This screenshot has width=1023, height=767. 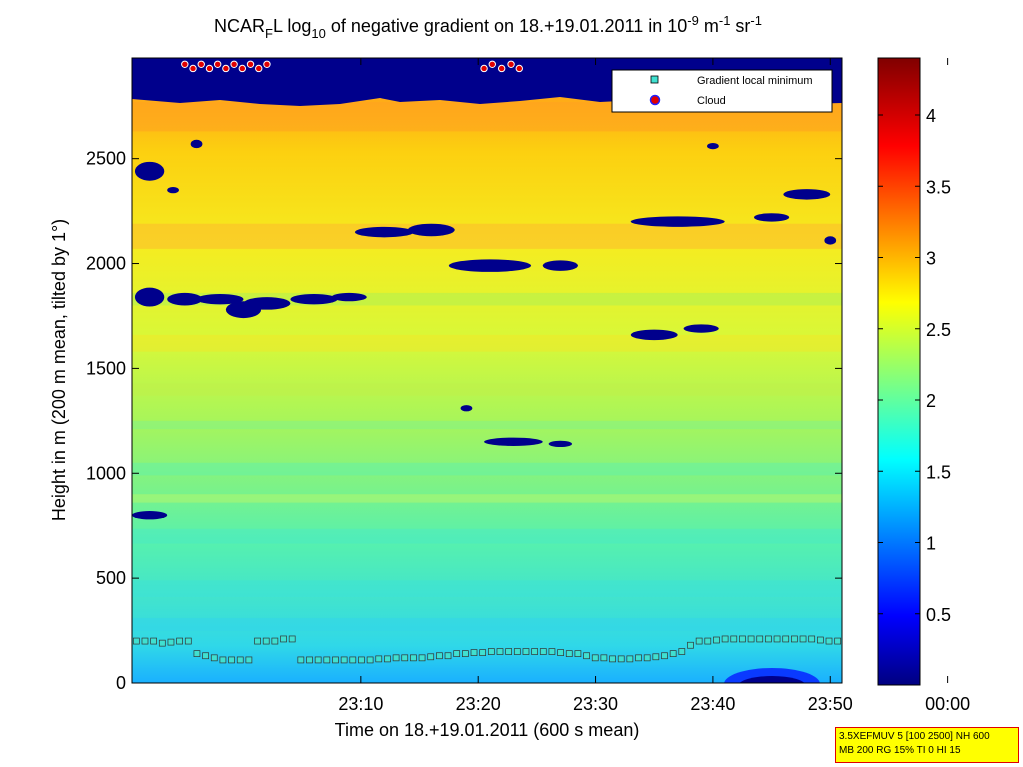 What do you see at coordinates (106, 264) in the screenshot?
I see `y-tick-label: 2000` at bounding box center [106, 264].